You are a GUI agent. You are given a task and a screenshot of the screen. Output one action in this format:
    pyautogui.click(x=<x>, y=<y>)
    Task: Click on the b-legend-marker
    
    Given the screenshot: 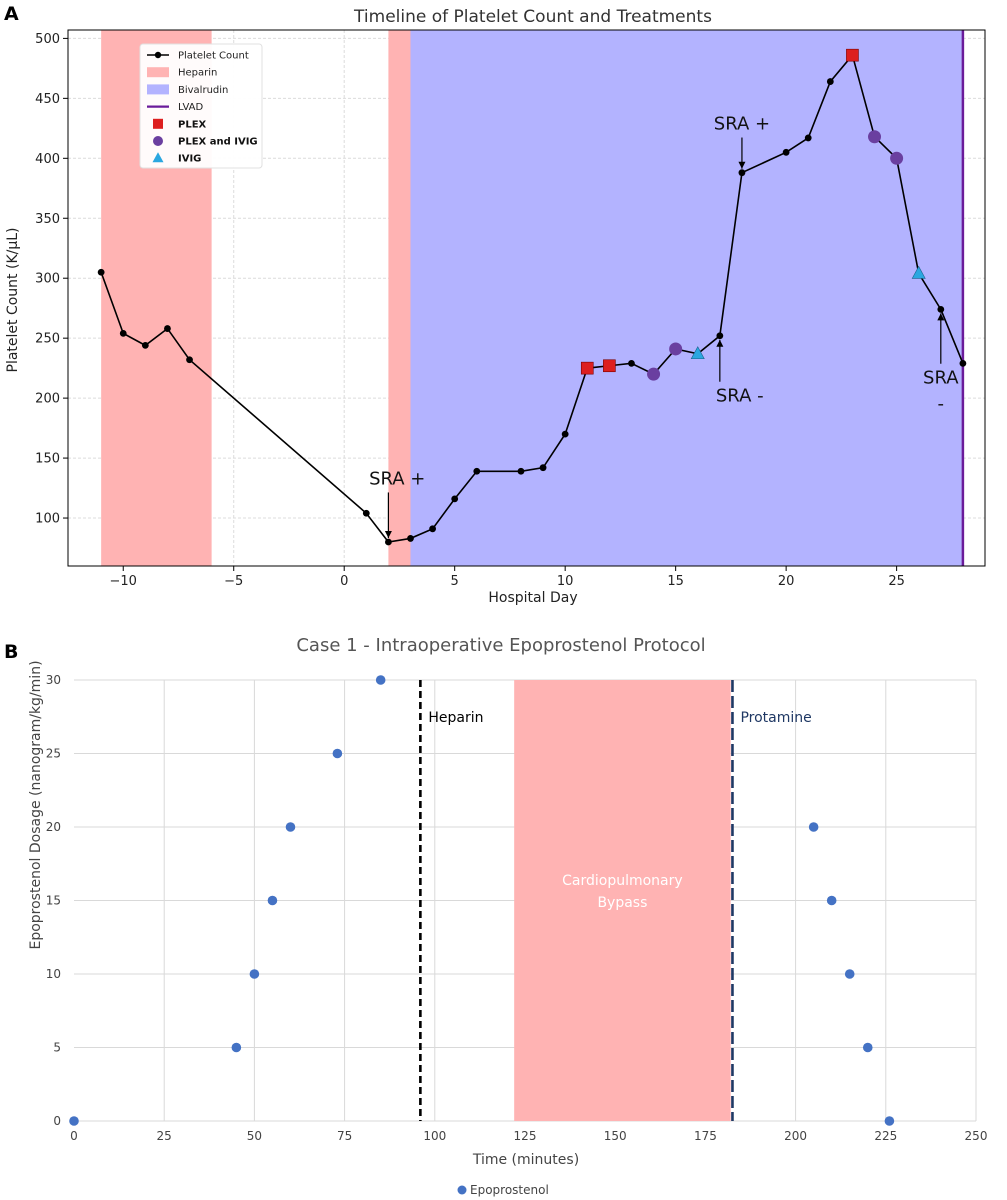 What is the action you would take?
    pyautogui.click(x=462, y=1190)
    